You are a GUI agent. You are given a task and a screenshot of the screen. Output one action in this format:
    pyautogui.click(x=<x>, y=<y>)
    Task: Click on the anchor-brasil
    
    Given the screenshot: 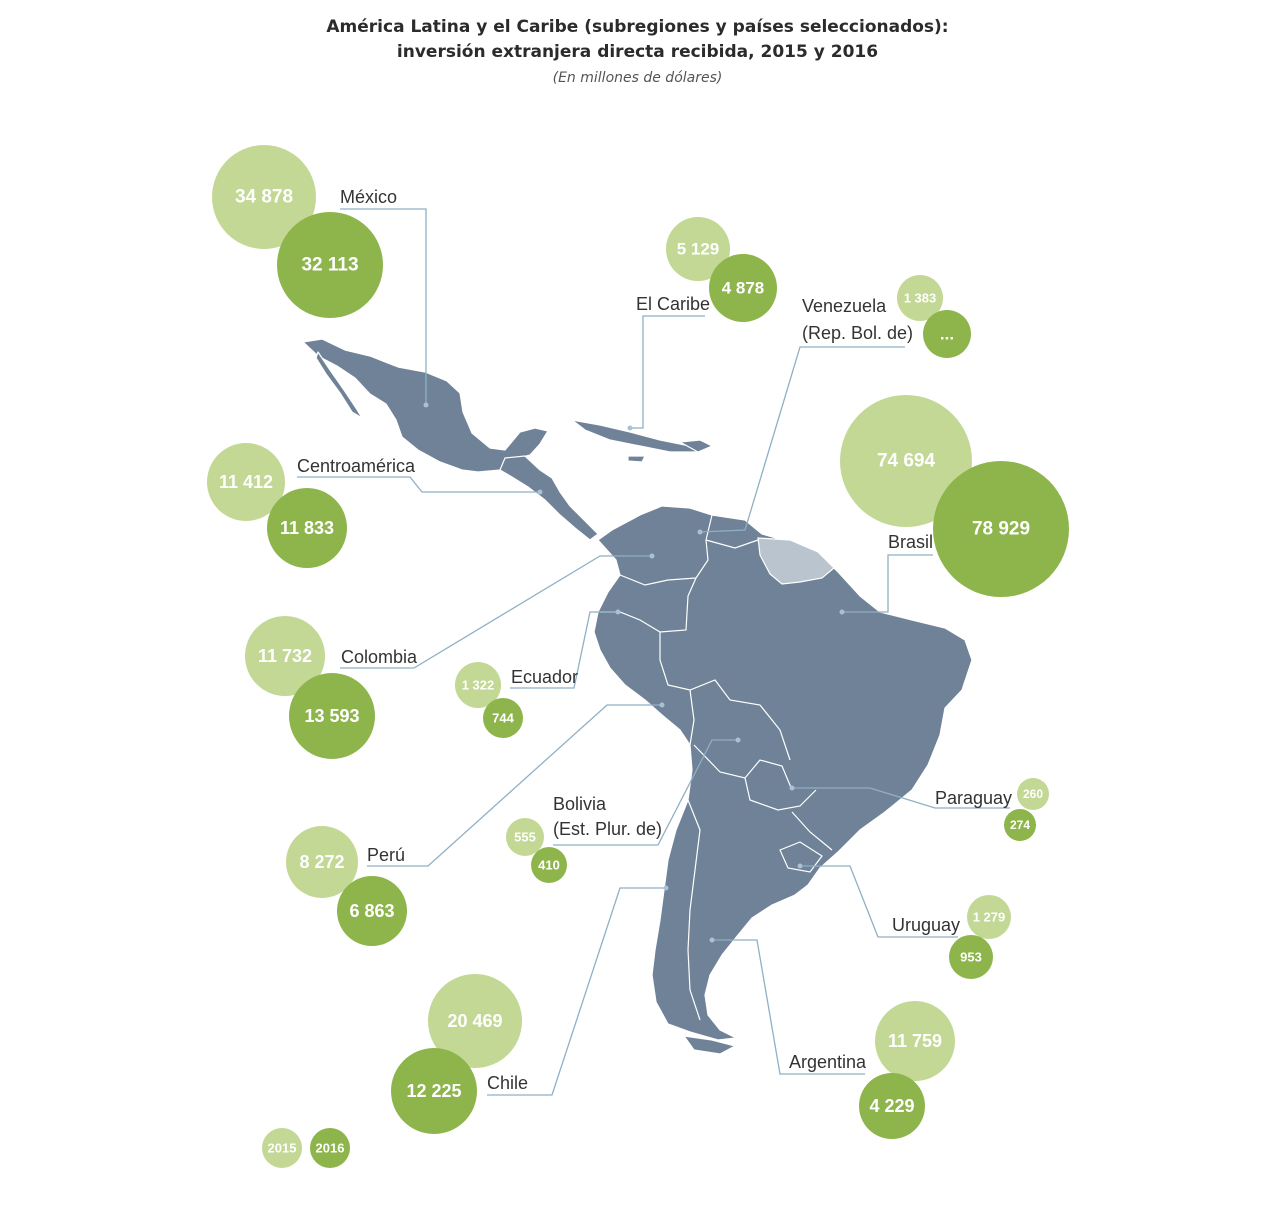 What is the action you would take?
    pyautogui.click(x=842, y=612)
    